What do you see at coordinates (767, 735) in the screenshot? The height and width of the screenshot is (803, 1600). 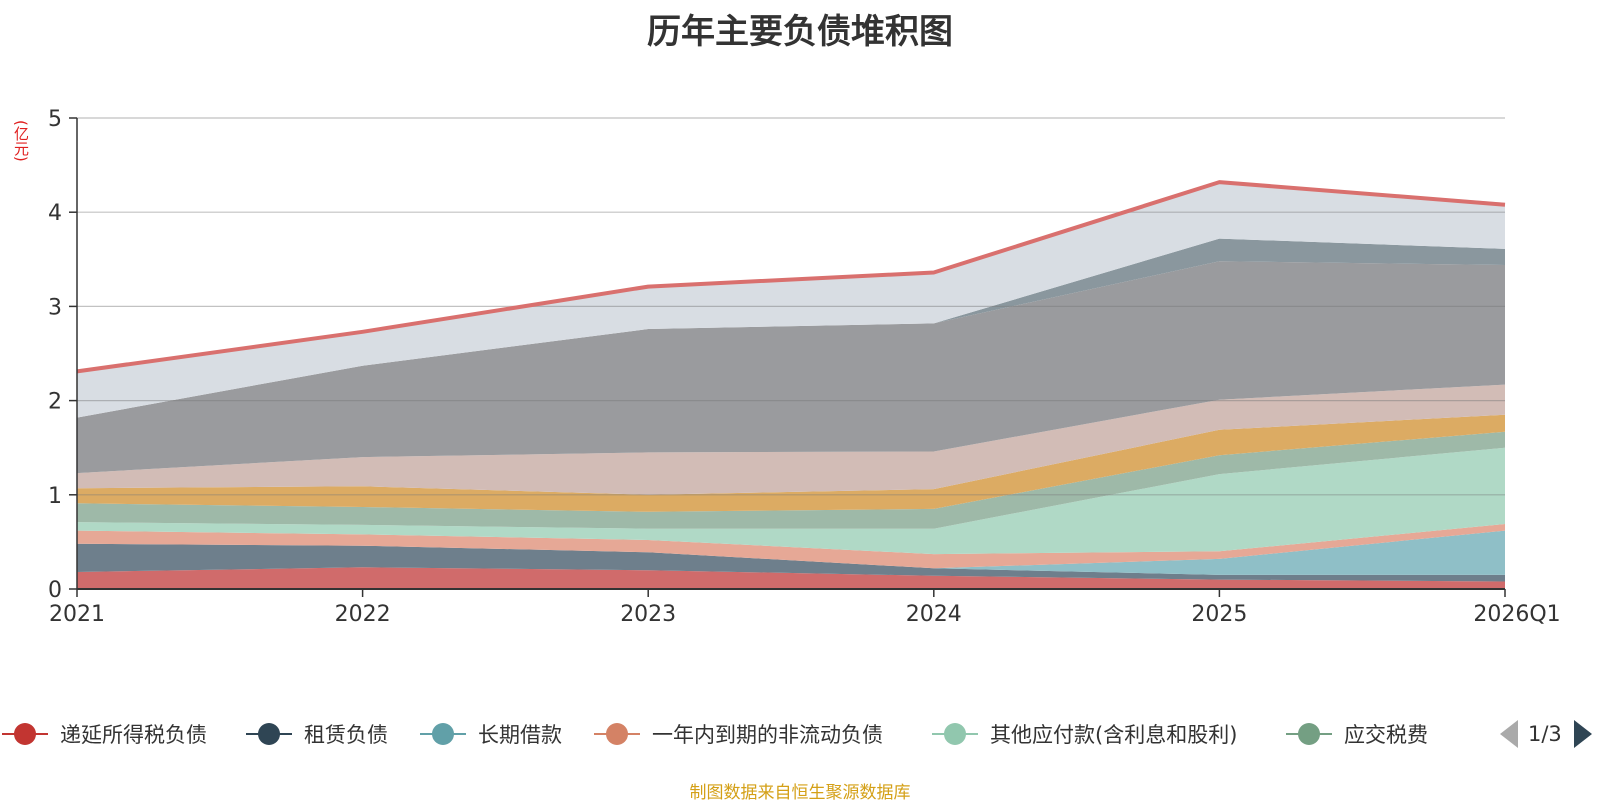 I see `legend-label: 一年内到期的非流动负债` at bounding box center [767, 735].